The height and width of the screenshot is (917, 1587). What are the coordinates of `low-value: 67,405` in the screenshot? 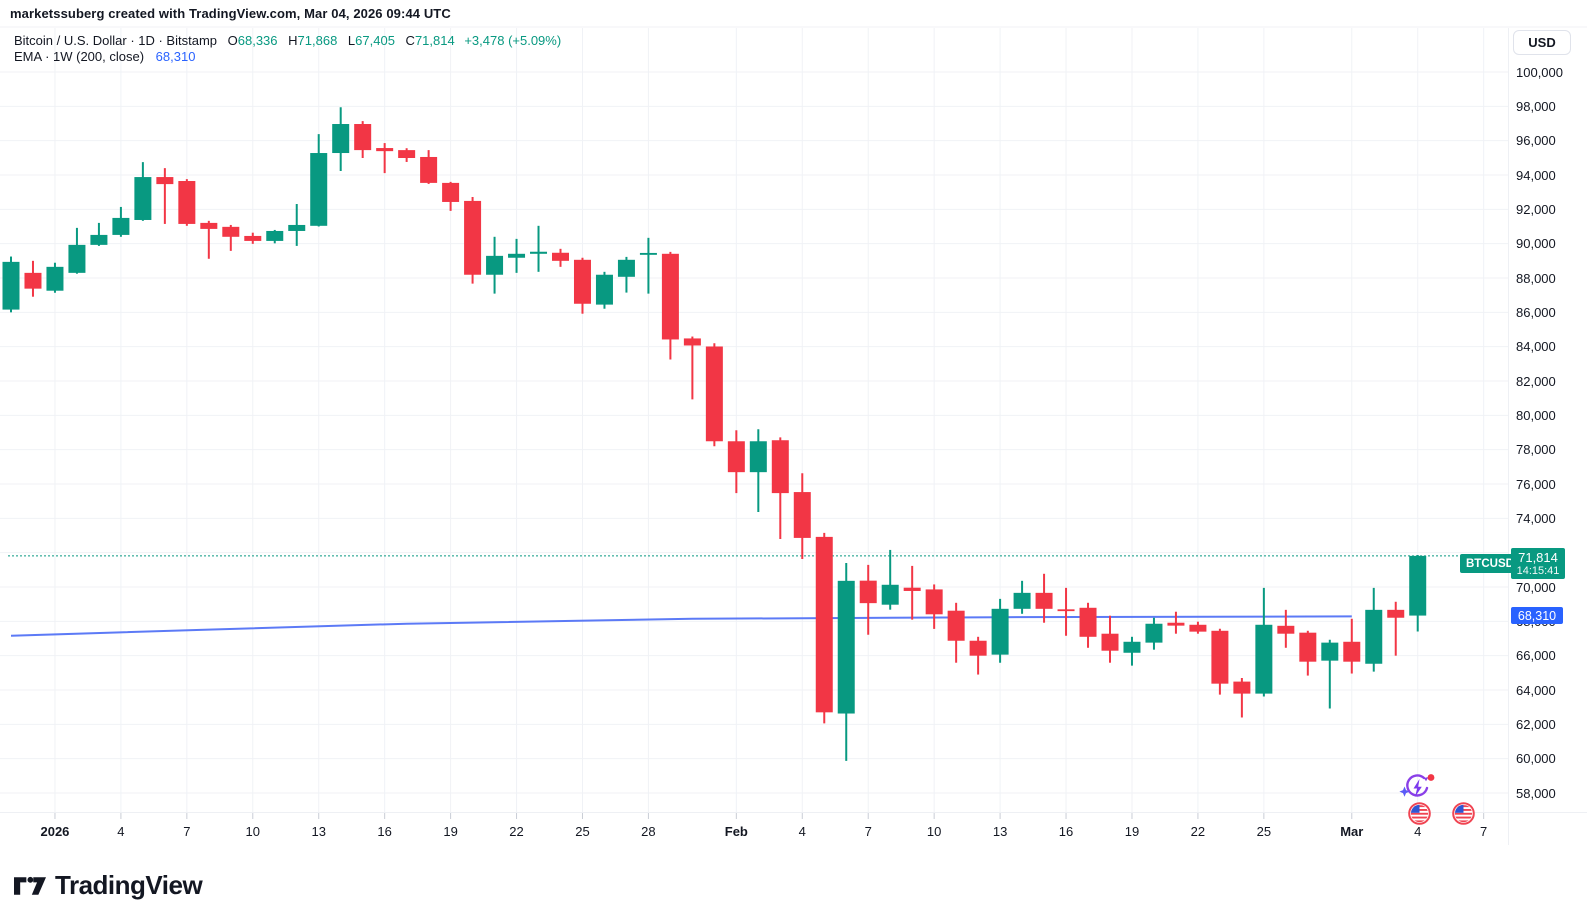 It's located at (375, 40).